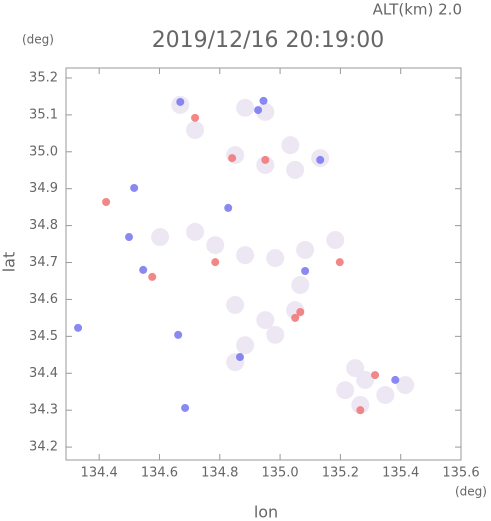 Image resolution: width=491 pixels, height=521 pixels. I want to click on chart-title: 2019/12/16 20:19:00, so click(268, 40).